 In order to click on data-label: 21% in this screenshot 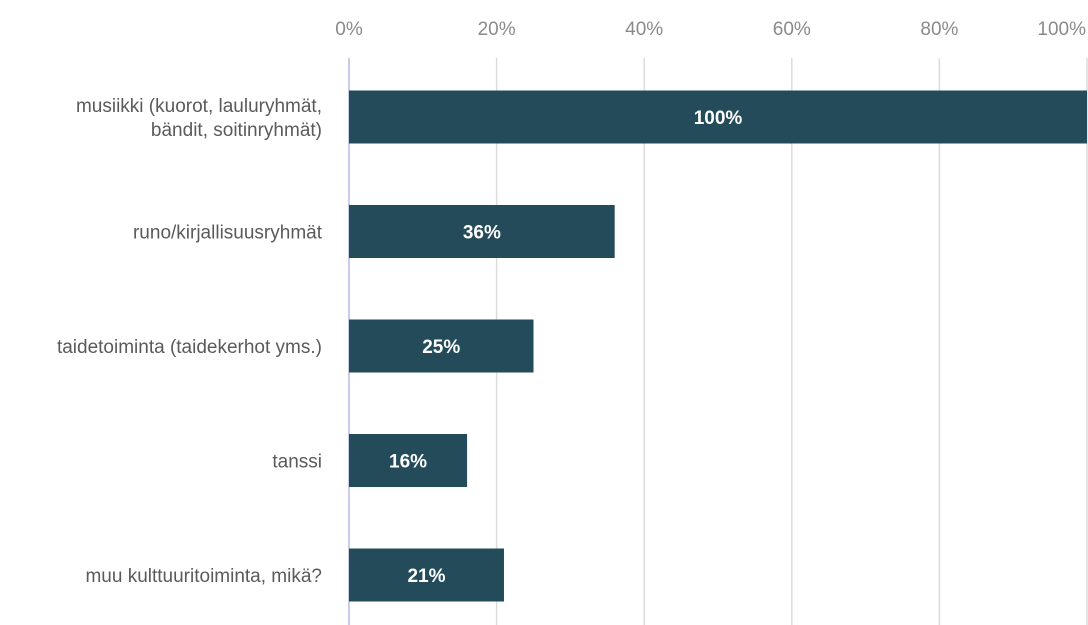, I will do `click(426, 576)`.